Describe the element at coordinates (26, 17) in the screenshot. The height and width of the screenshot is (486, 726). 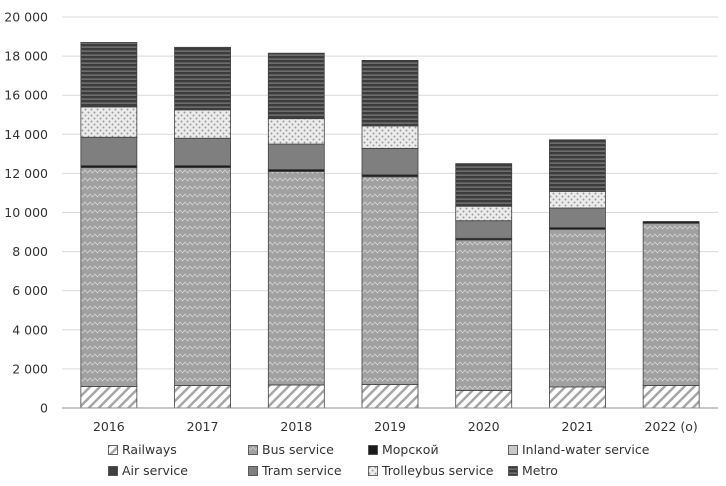
I see `y-tick-label: 20 000` at that location.